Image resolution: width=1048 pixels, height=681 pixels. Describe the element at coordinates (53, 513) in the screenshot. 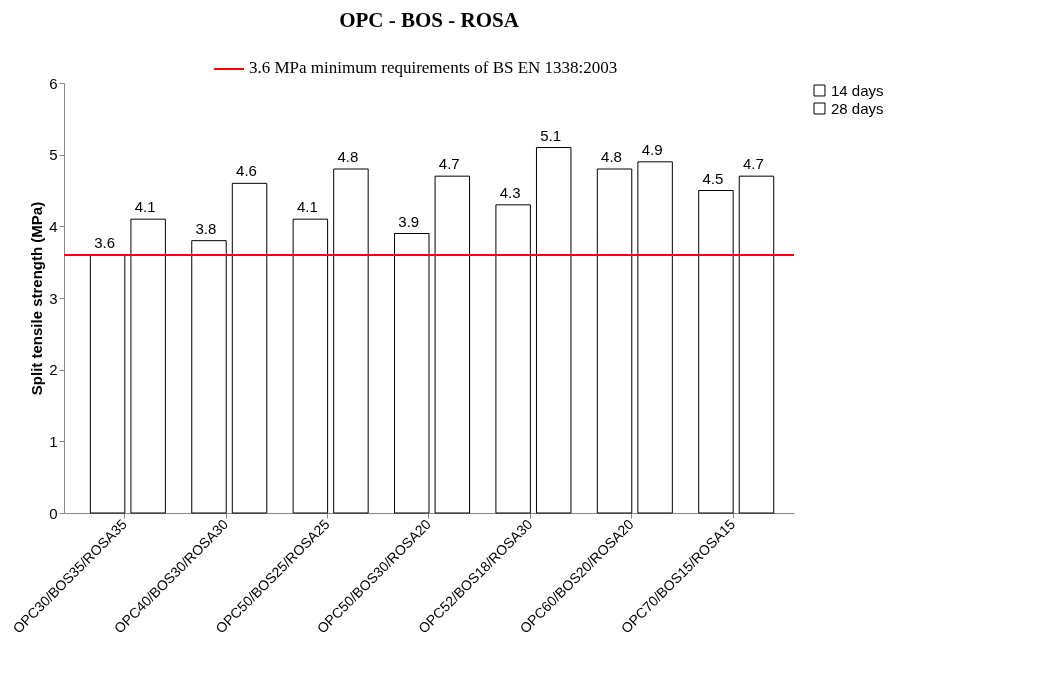

I see `y-tick-label: 0` at that location.